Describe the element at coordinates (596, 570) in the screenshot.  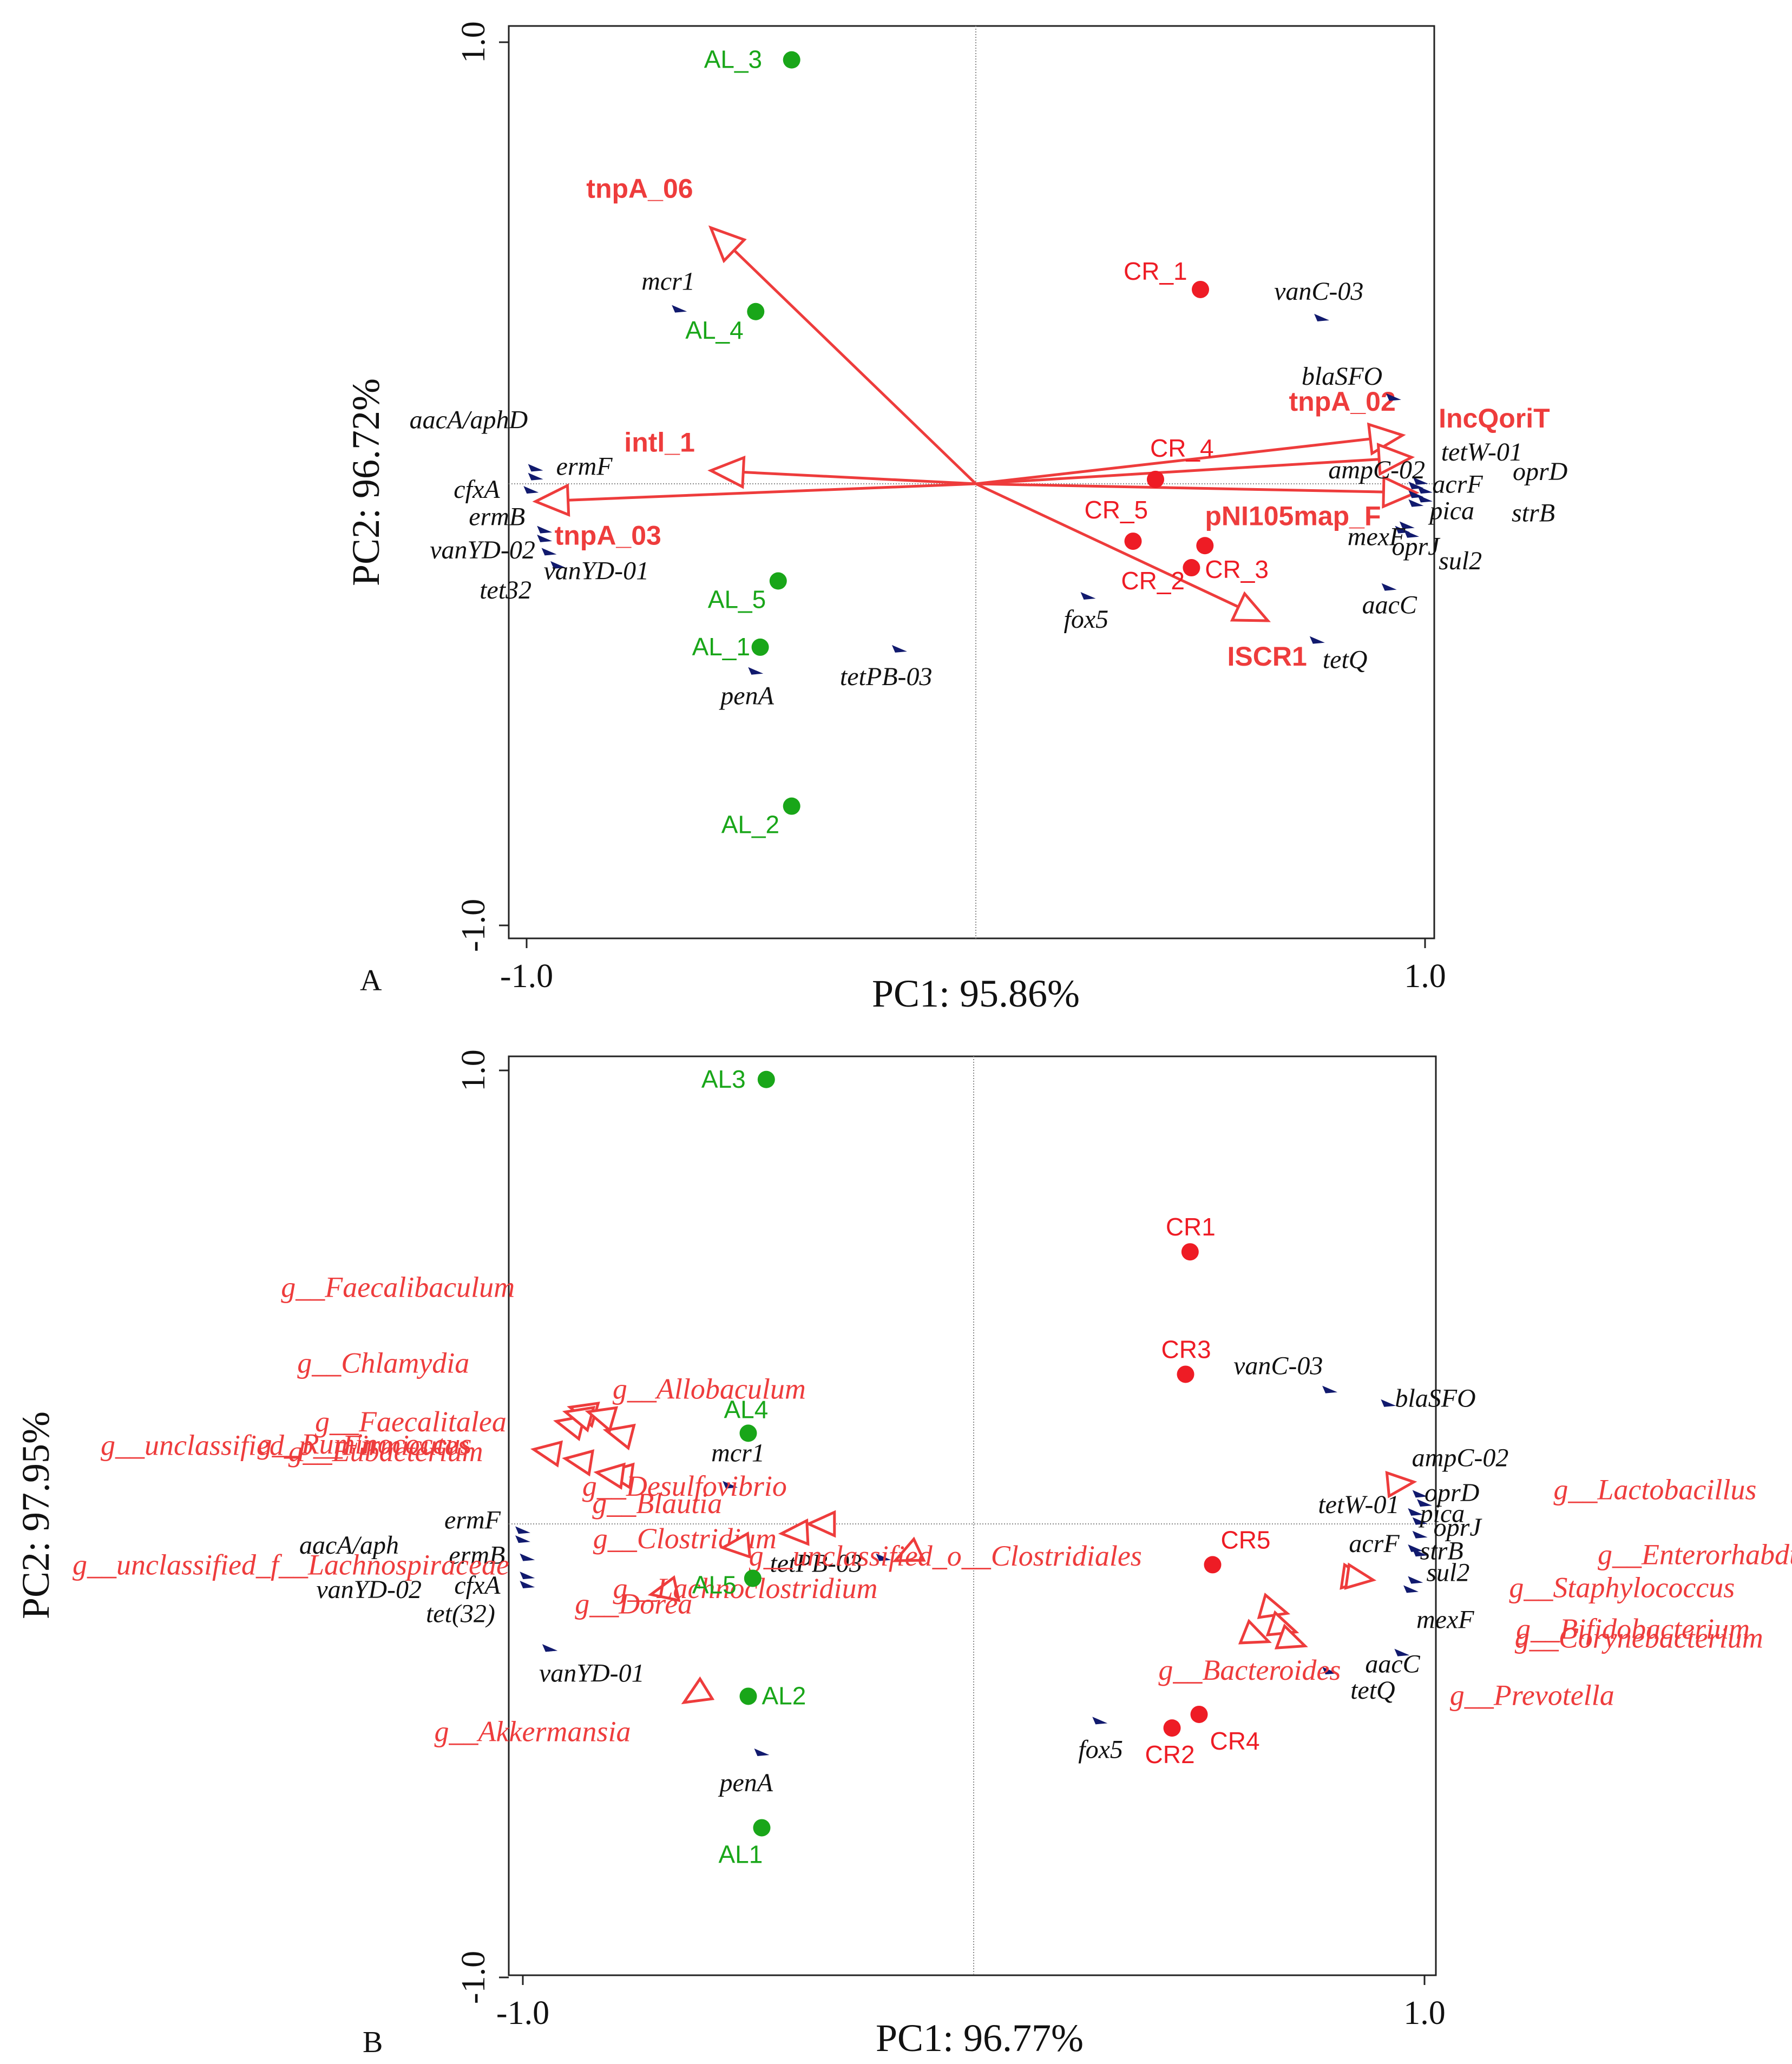
I see `gene-label: vanYD-01` at that location.